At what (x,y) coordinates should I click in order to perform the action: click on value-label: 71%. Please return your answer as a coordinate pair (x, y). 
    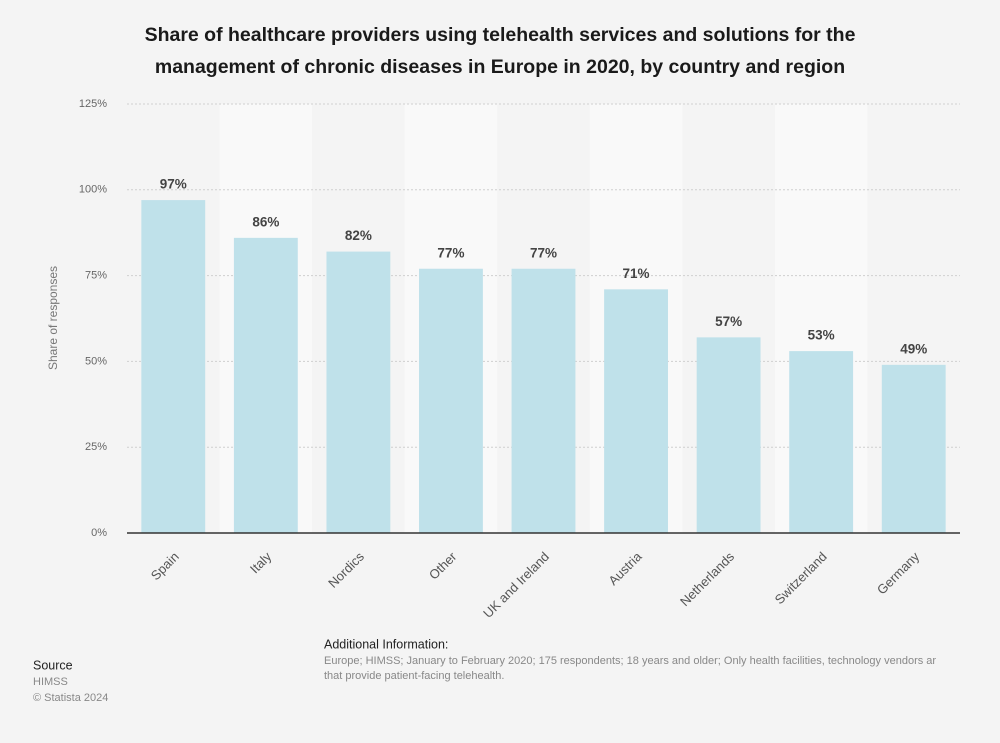
    Looking at the image, I should click on (636, 273).